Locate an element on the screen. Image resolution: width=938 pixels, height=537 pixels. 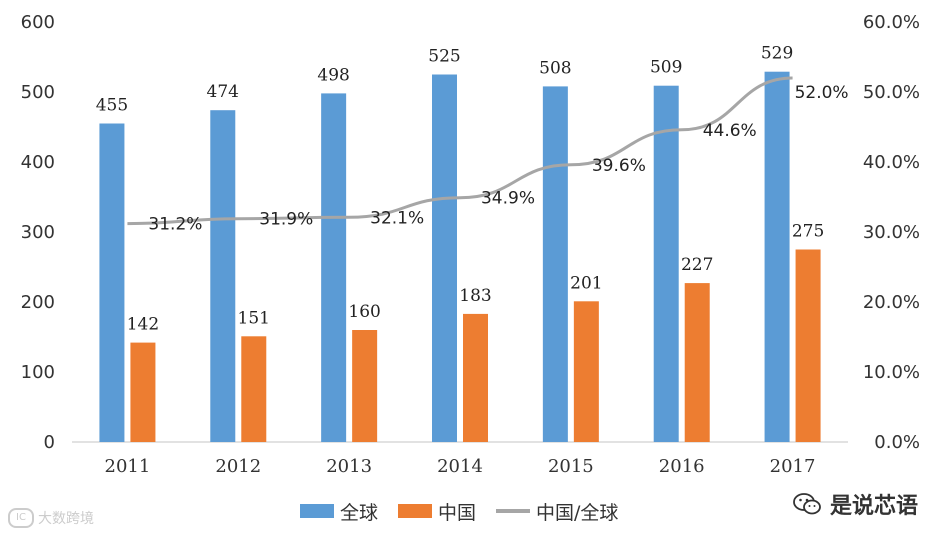
data-label-global: 529 is located at coordinates (777, 54).